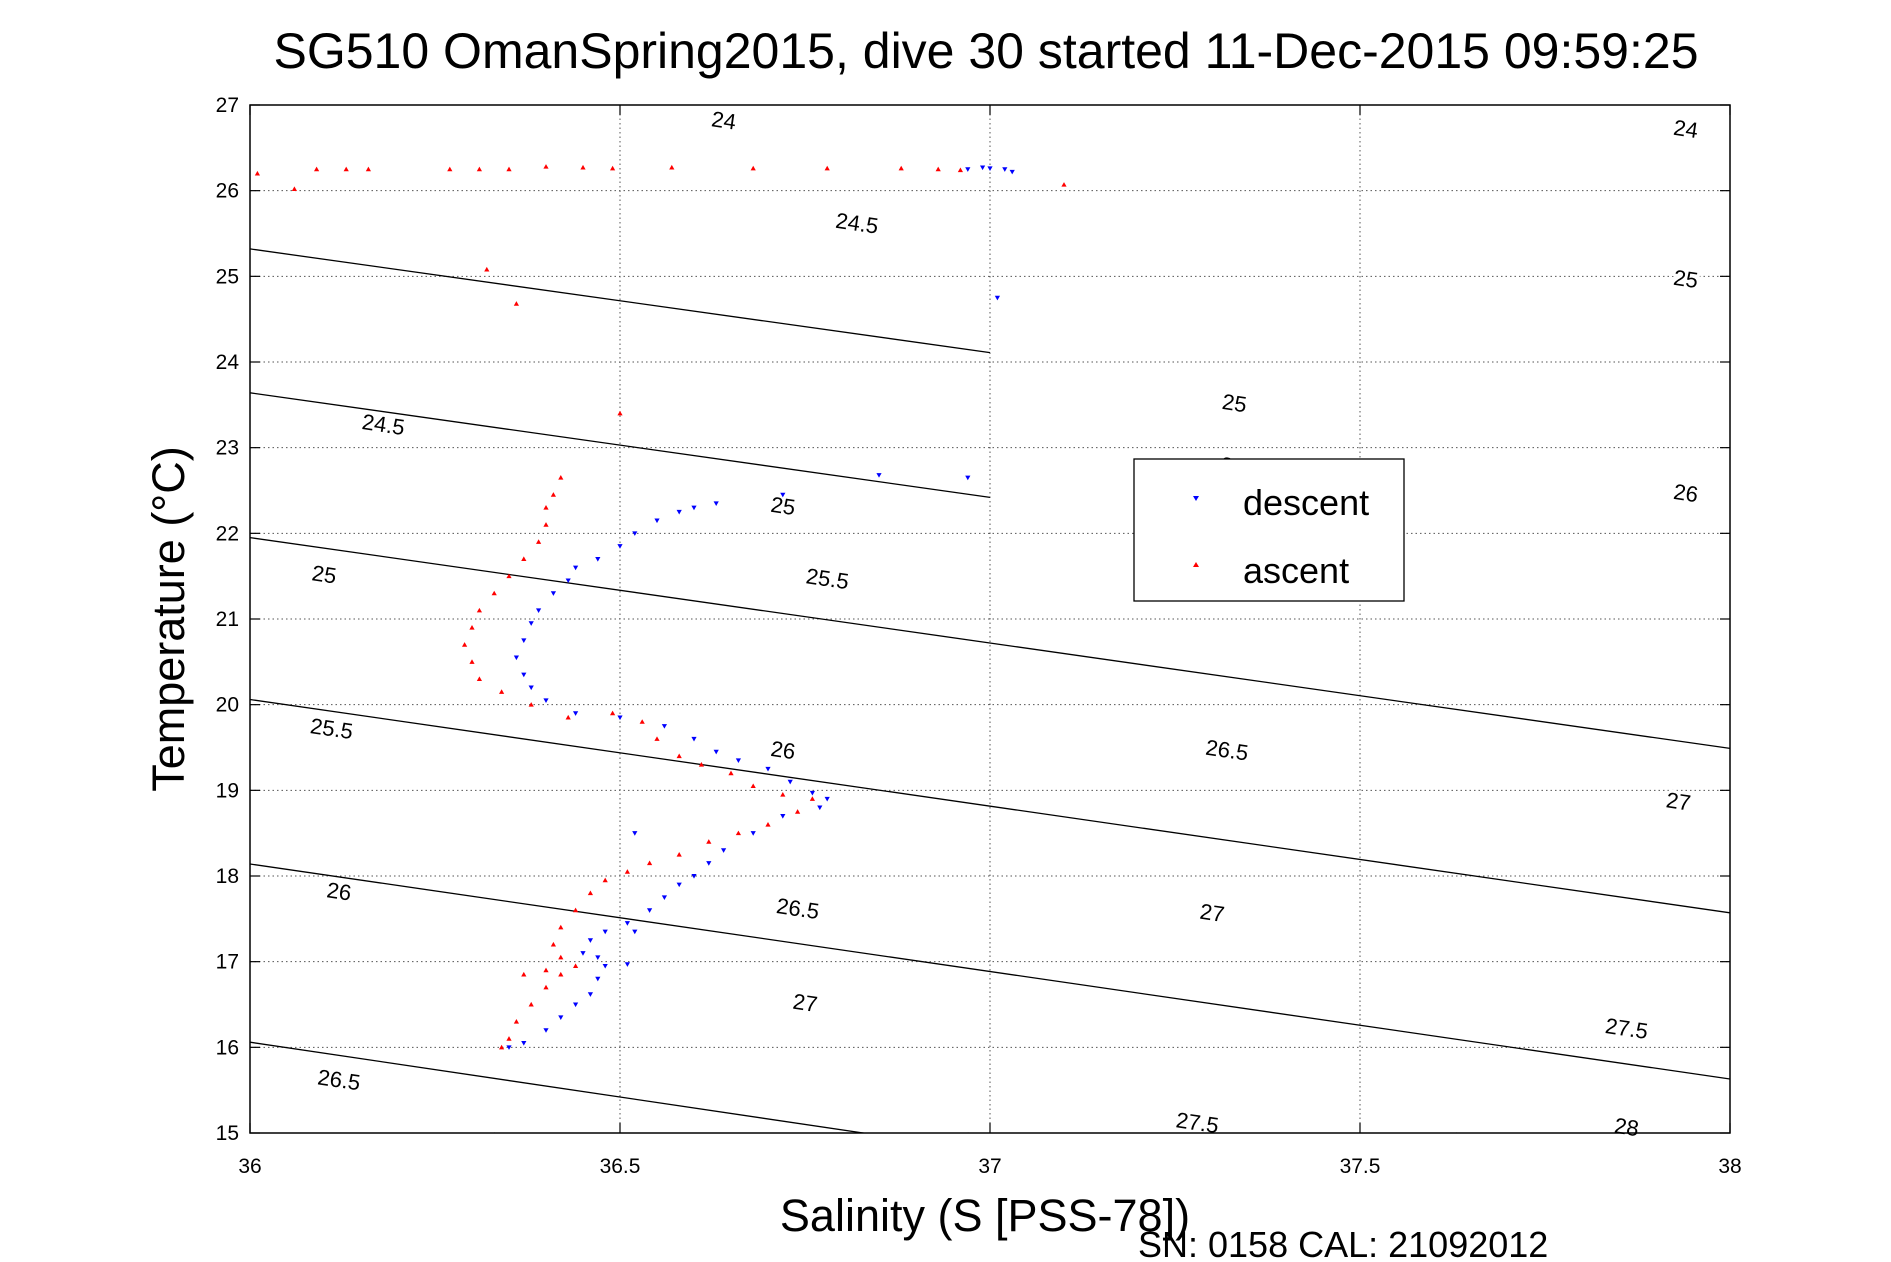 The image size is (1891, 1262). I want to click on y-tick-label: 16, so click(227, 1047).